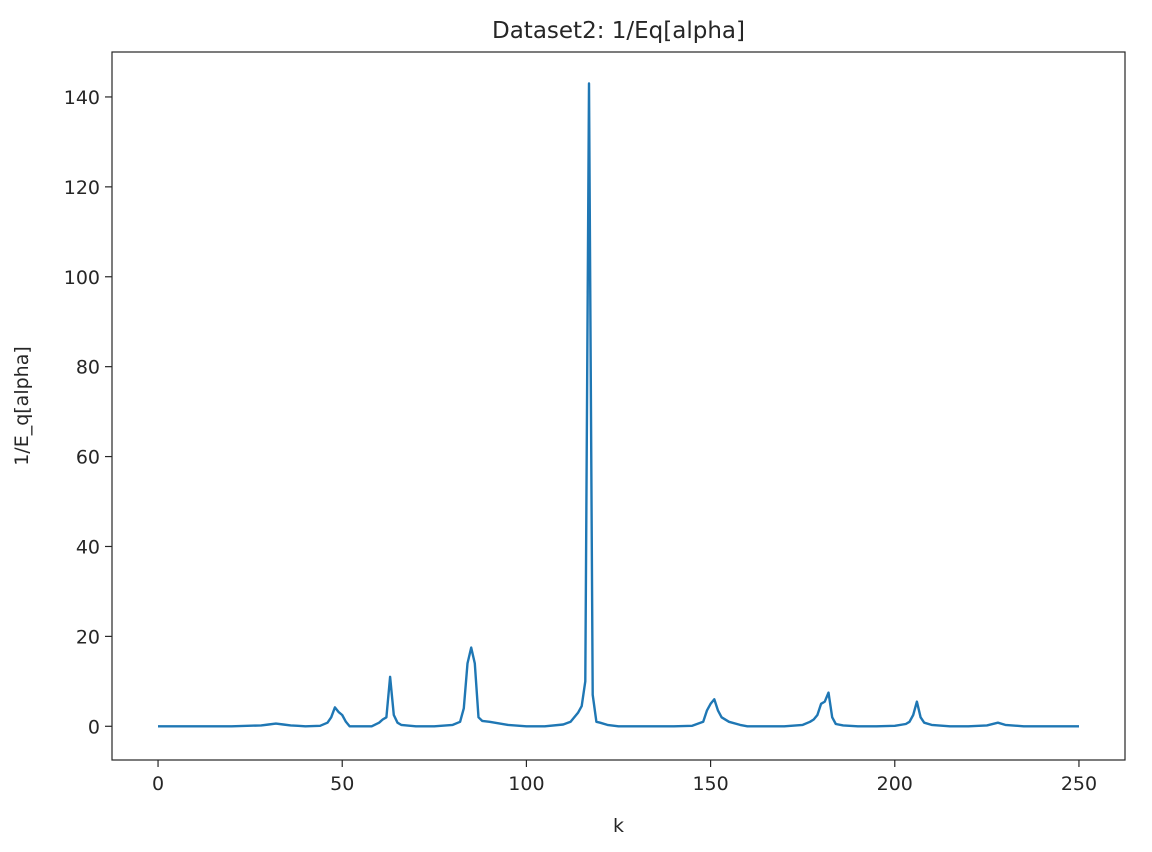 The height and width of the screenshot is (852, 1152). I want to click on x-axis-label: k, so click(618, 826).